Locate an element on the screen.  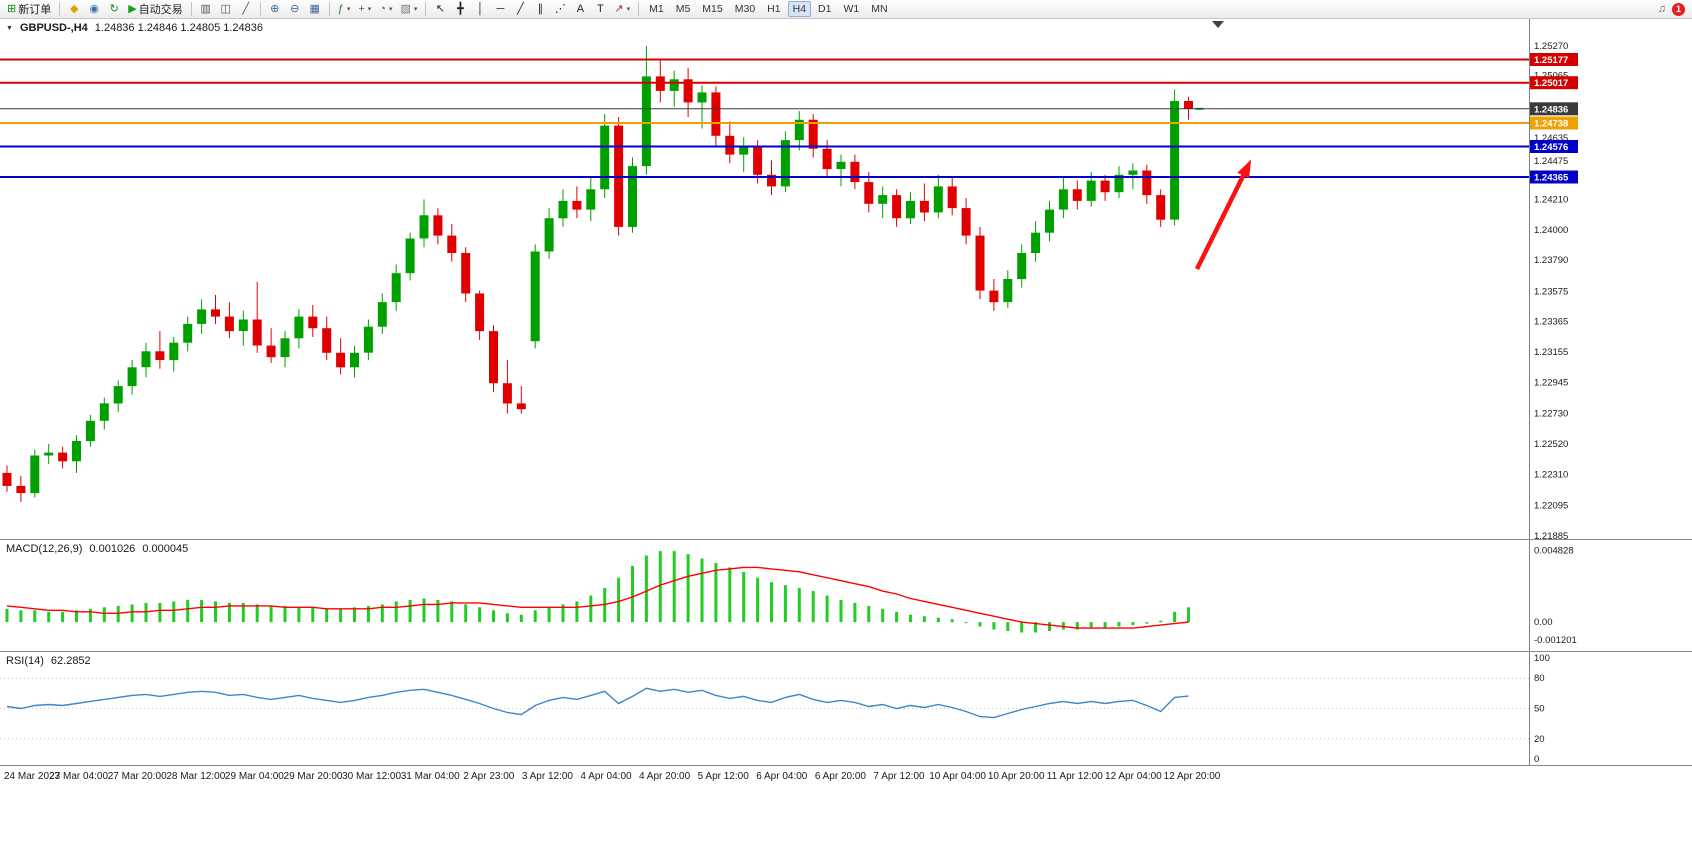
crosshair-button: ╋ is located at coordinates (460, 9).